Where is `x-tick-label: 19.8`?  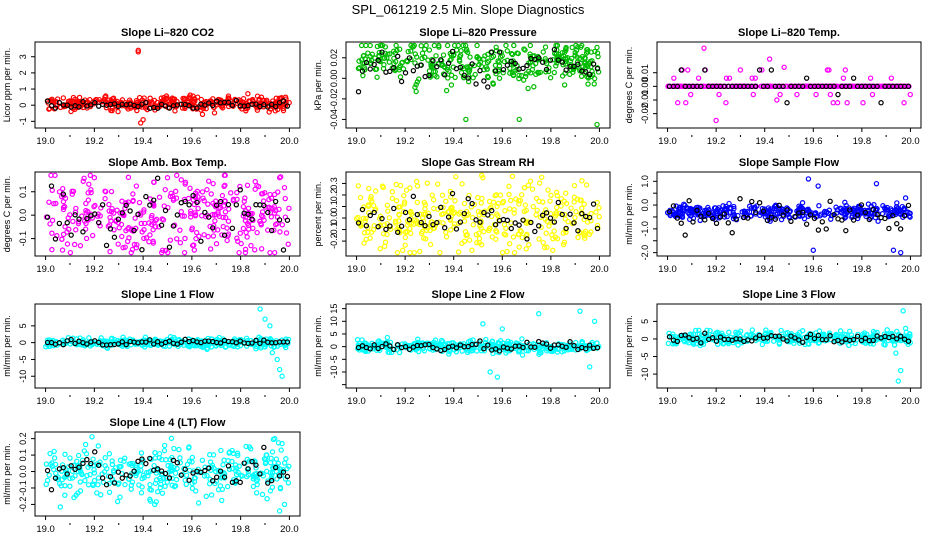
x-tick-label: 19.8 is located at coordinates (551, 141).